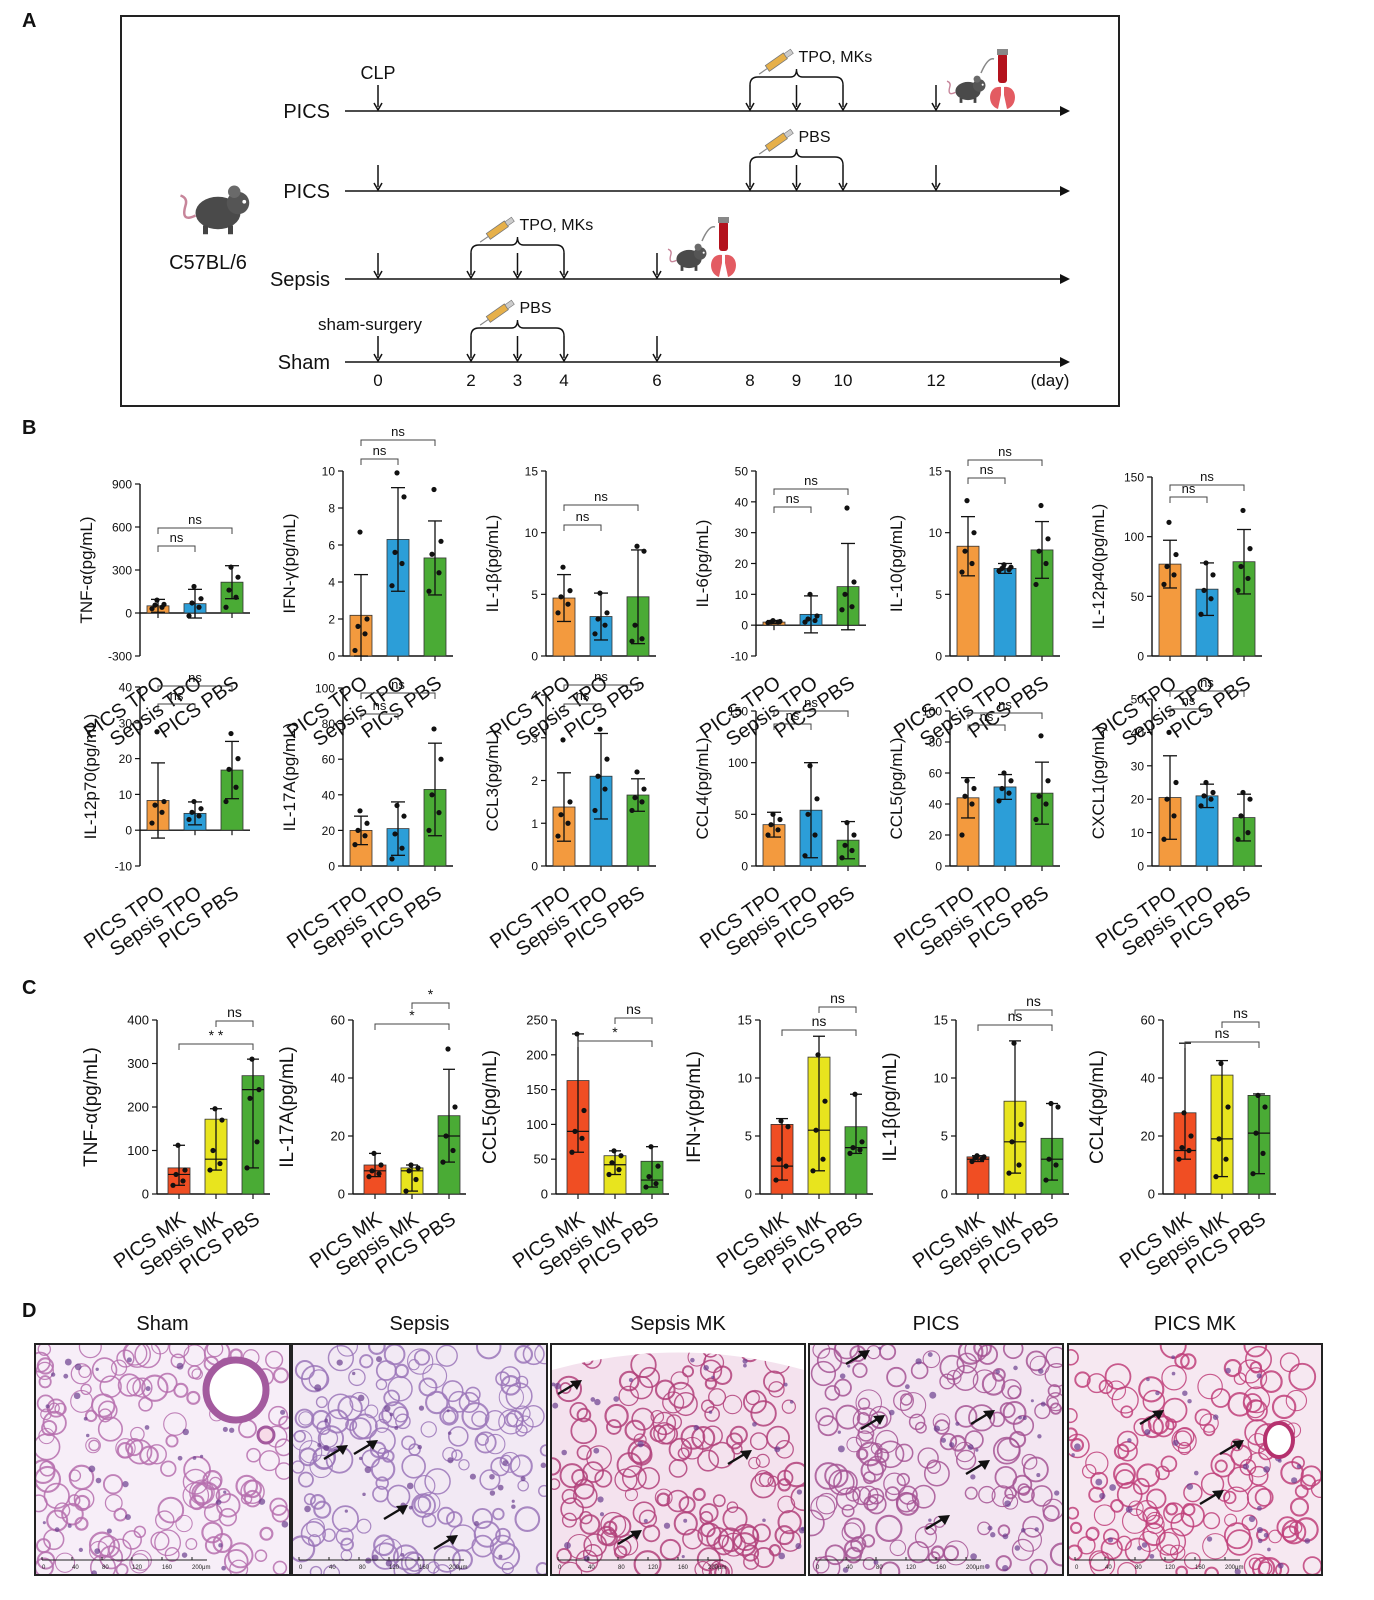  Describe the element at coordinates (633, 1020) in the screenshot. I see `significance-bracket` at that location.